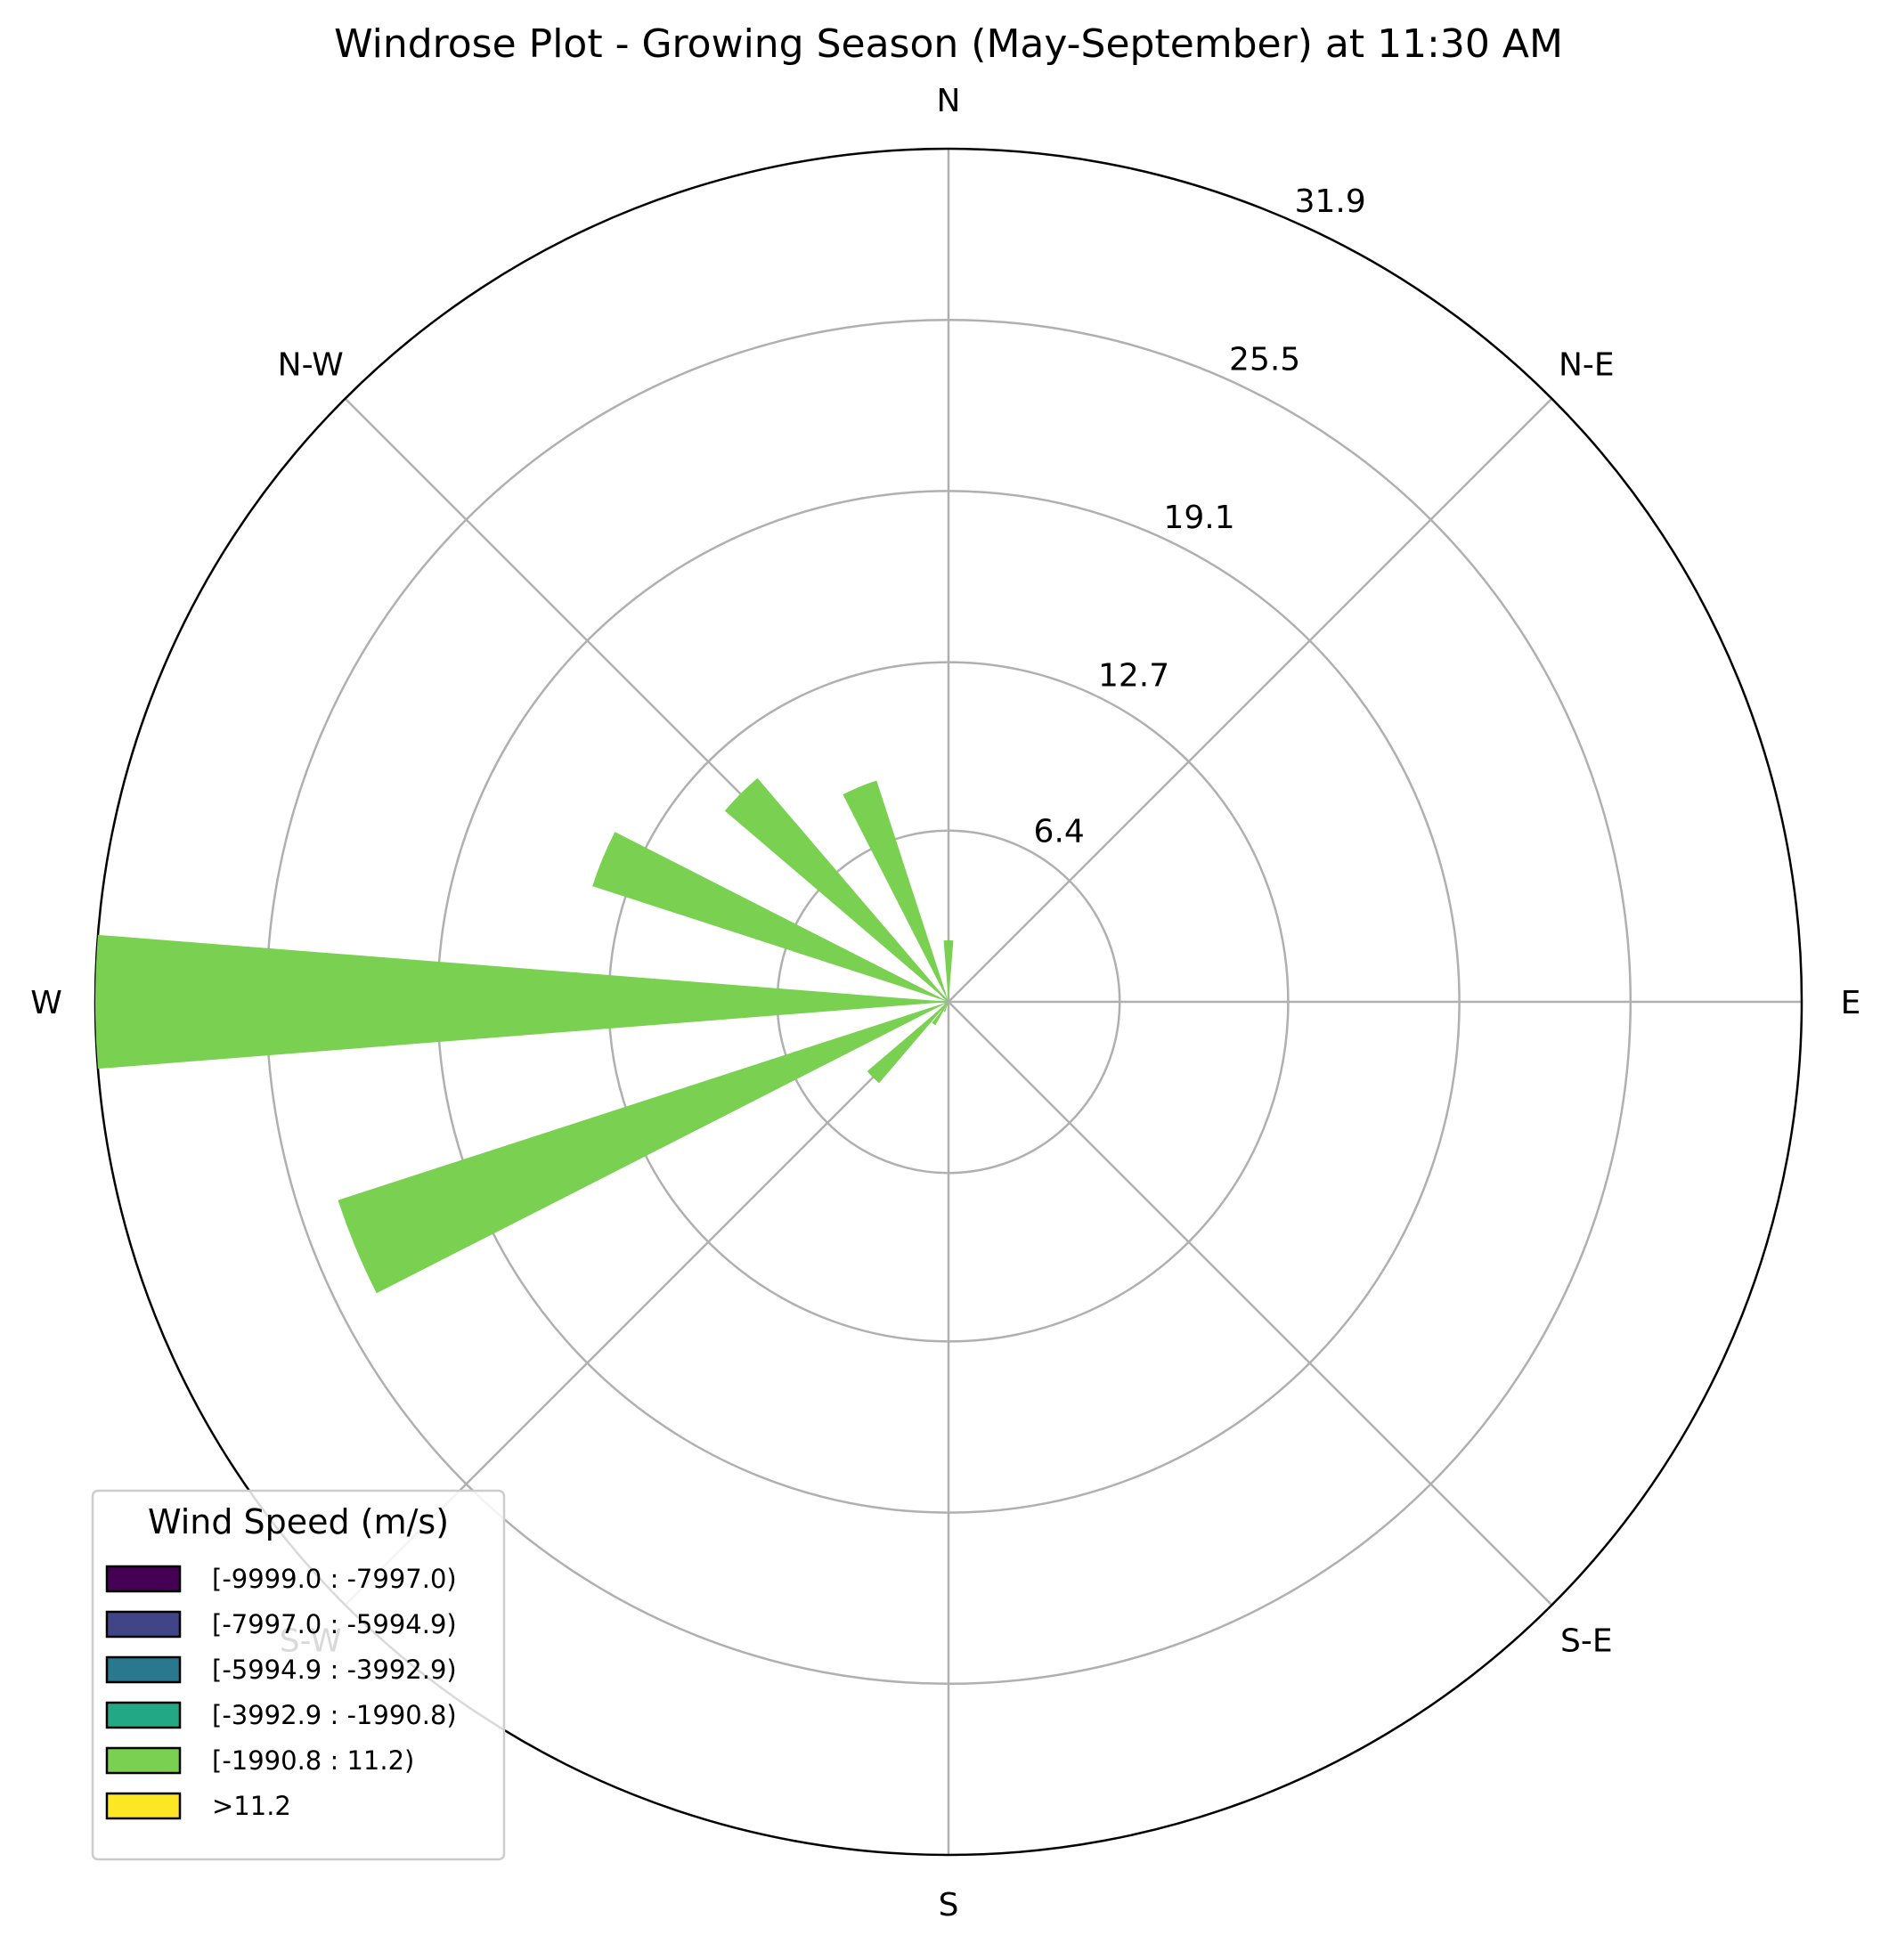 Image resolution: width=1897 pixels, height=1960 pixels. What do you see at coordinates (334, 1579) in the screenshot?
I see `legend-entry-label: [-9999.0 : -7997.0)` at bounding box center [334, 1579].